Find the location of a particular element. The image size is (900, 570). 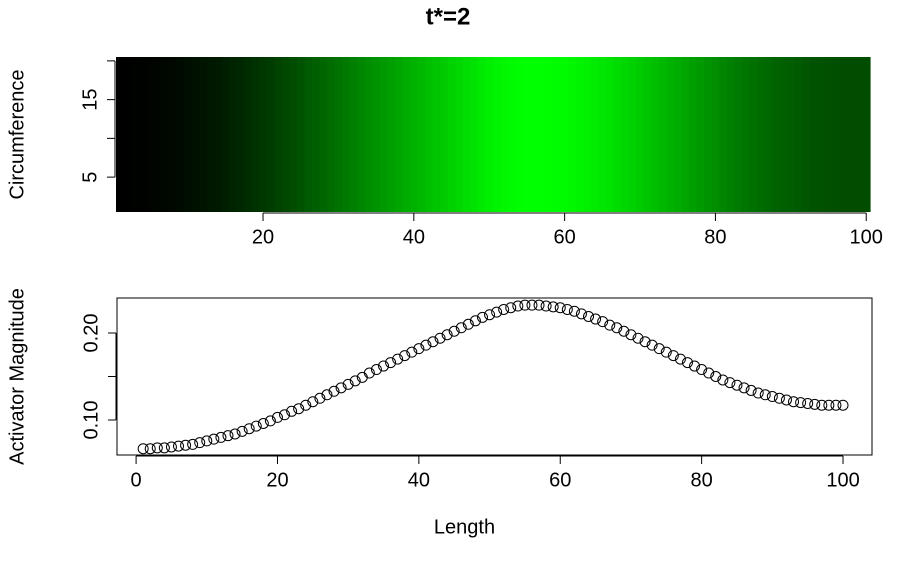

y-axis-title: Circumference is located at coordinates (17, 134).